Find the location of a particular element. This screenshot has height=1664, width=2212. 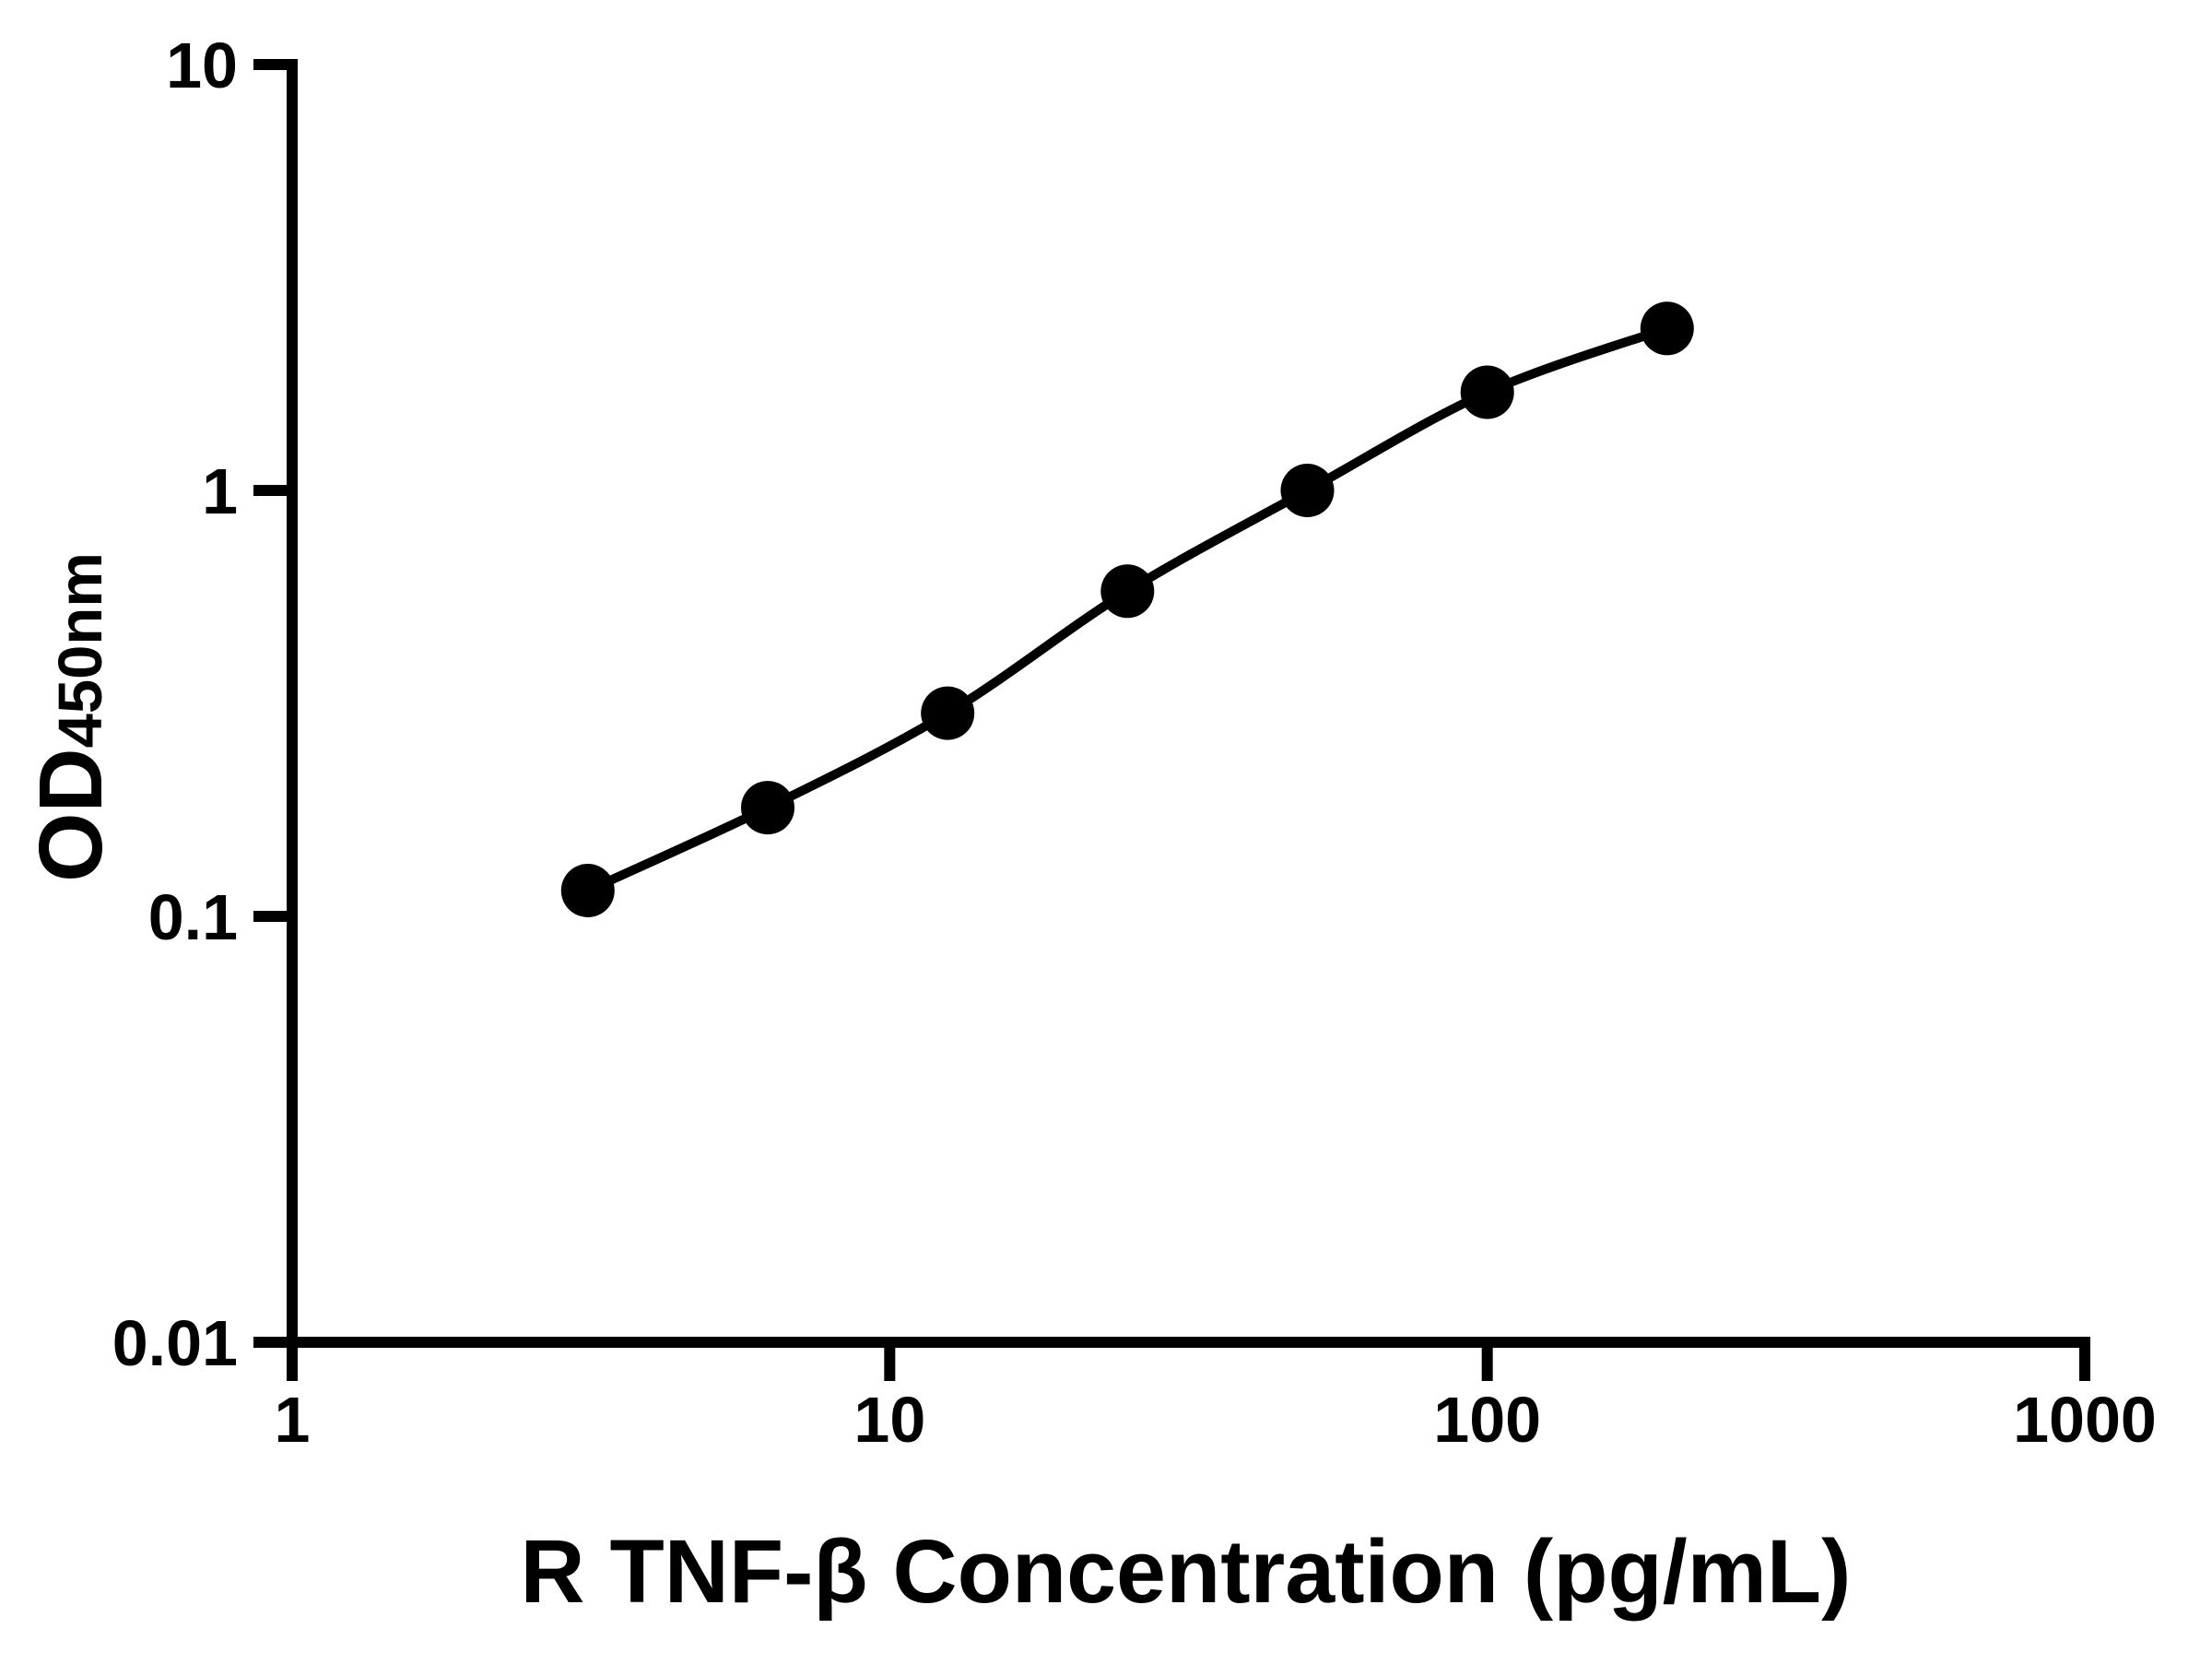

x-axis-title: R TNF-β Concentration (pg/mL) is located at coordinates (1186, 1571).